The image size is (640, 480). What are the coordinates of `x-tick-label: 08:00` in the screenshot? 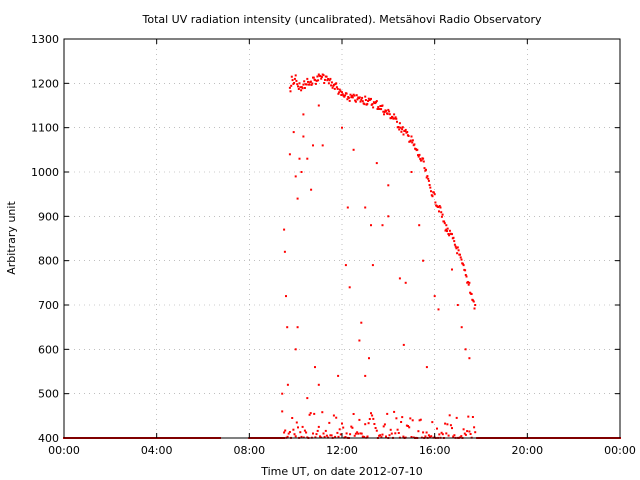 It's located at (249, 450).